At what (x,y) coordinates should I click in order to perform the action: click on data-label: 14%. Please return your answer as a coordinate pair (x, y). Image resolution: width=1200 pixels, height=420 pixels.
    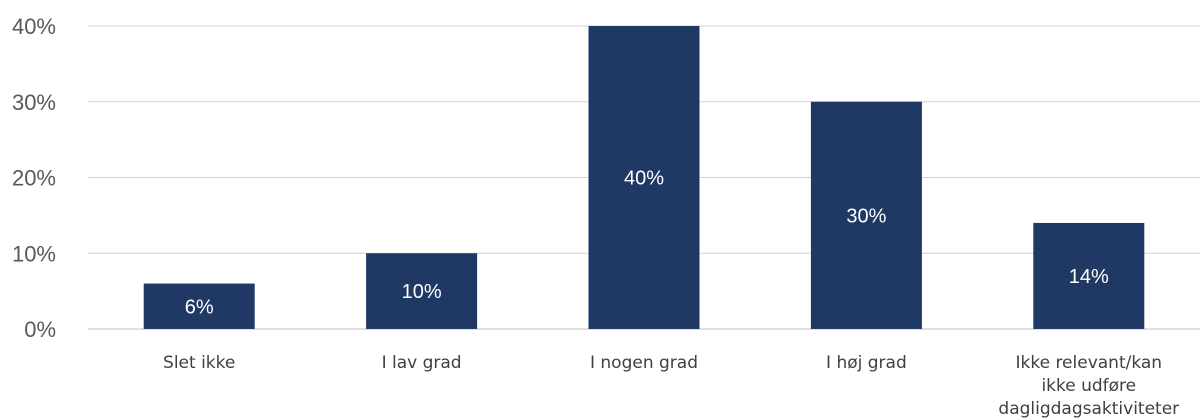
    Looking at the image, I should click on (1089, 277).